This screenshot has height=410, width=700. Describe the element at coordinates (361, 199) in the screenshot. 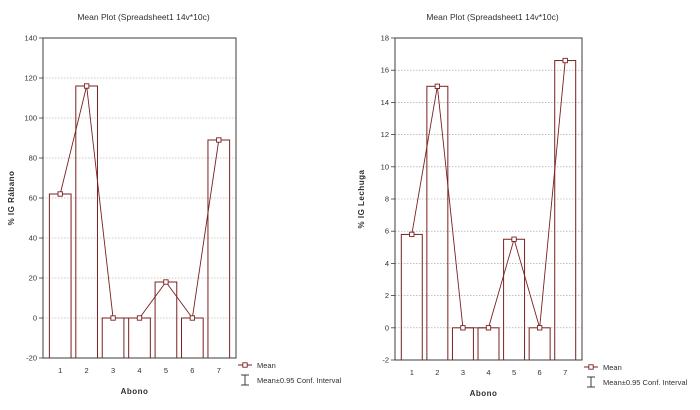

I see `y-axis-label: % IG Lechuga` at that location.